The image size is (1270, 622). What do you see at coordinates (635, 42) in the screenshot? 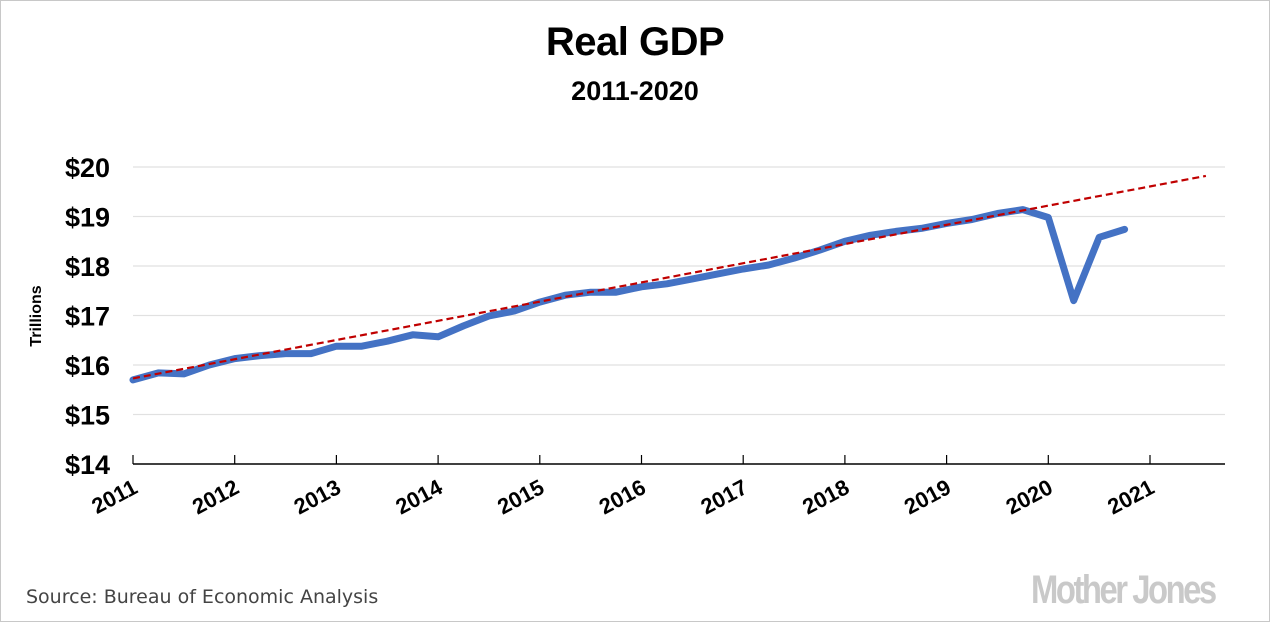
I see `chart-title: Real GDP` at bounding box center [635, 42].